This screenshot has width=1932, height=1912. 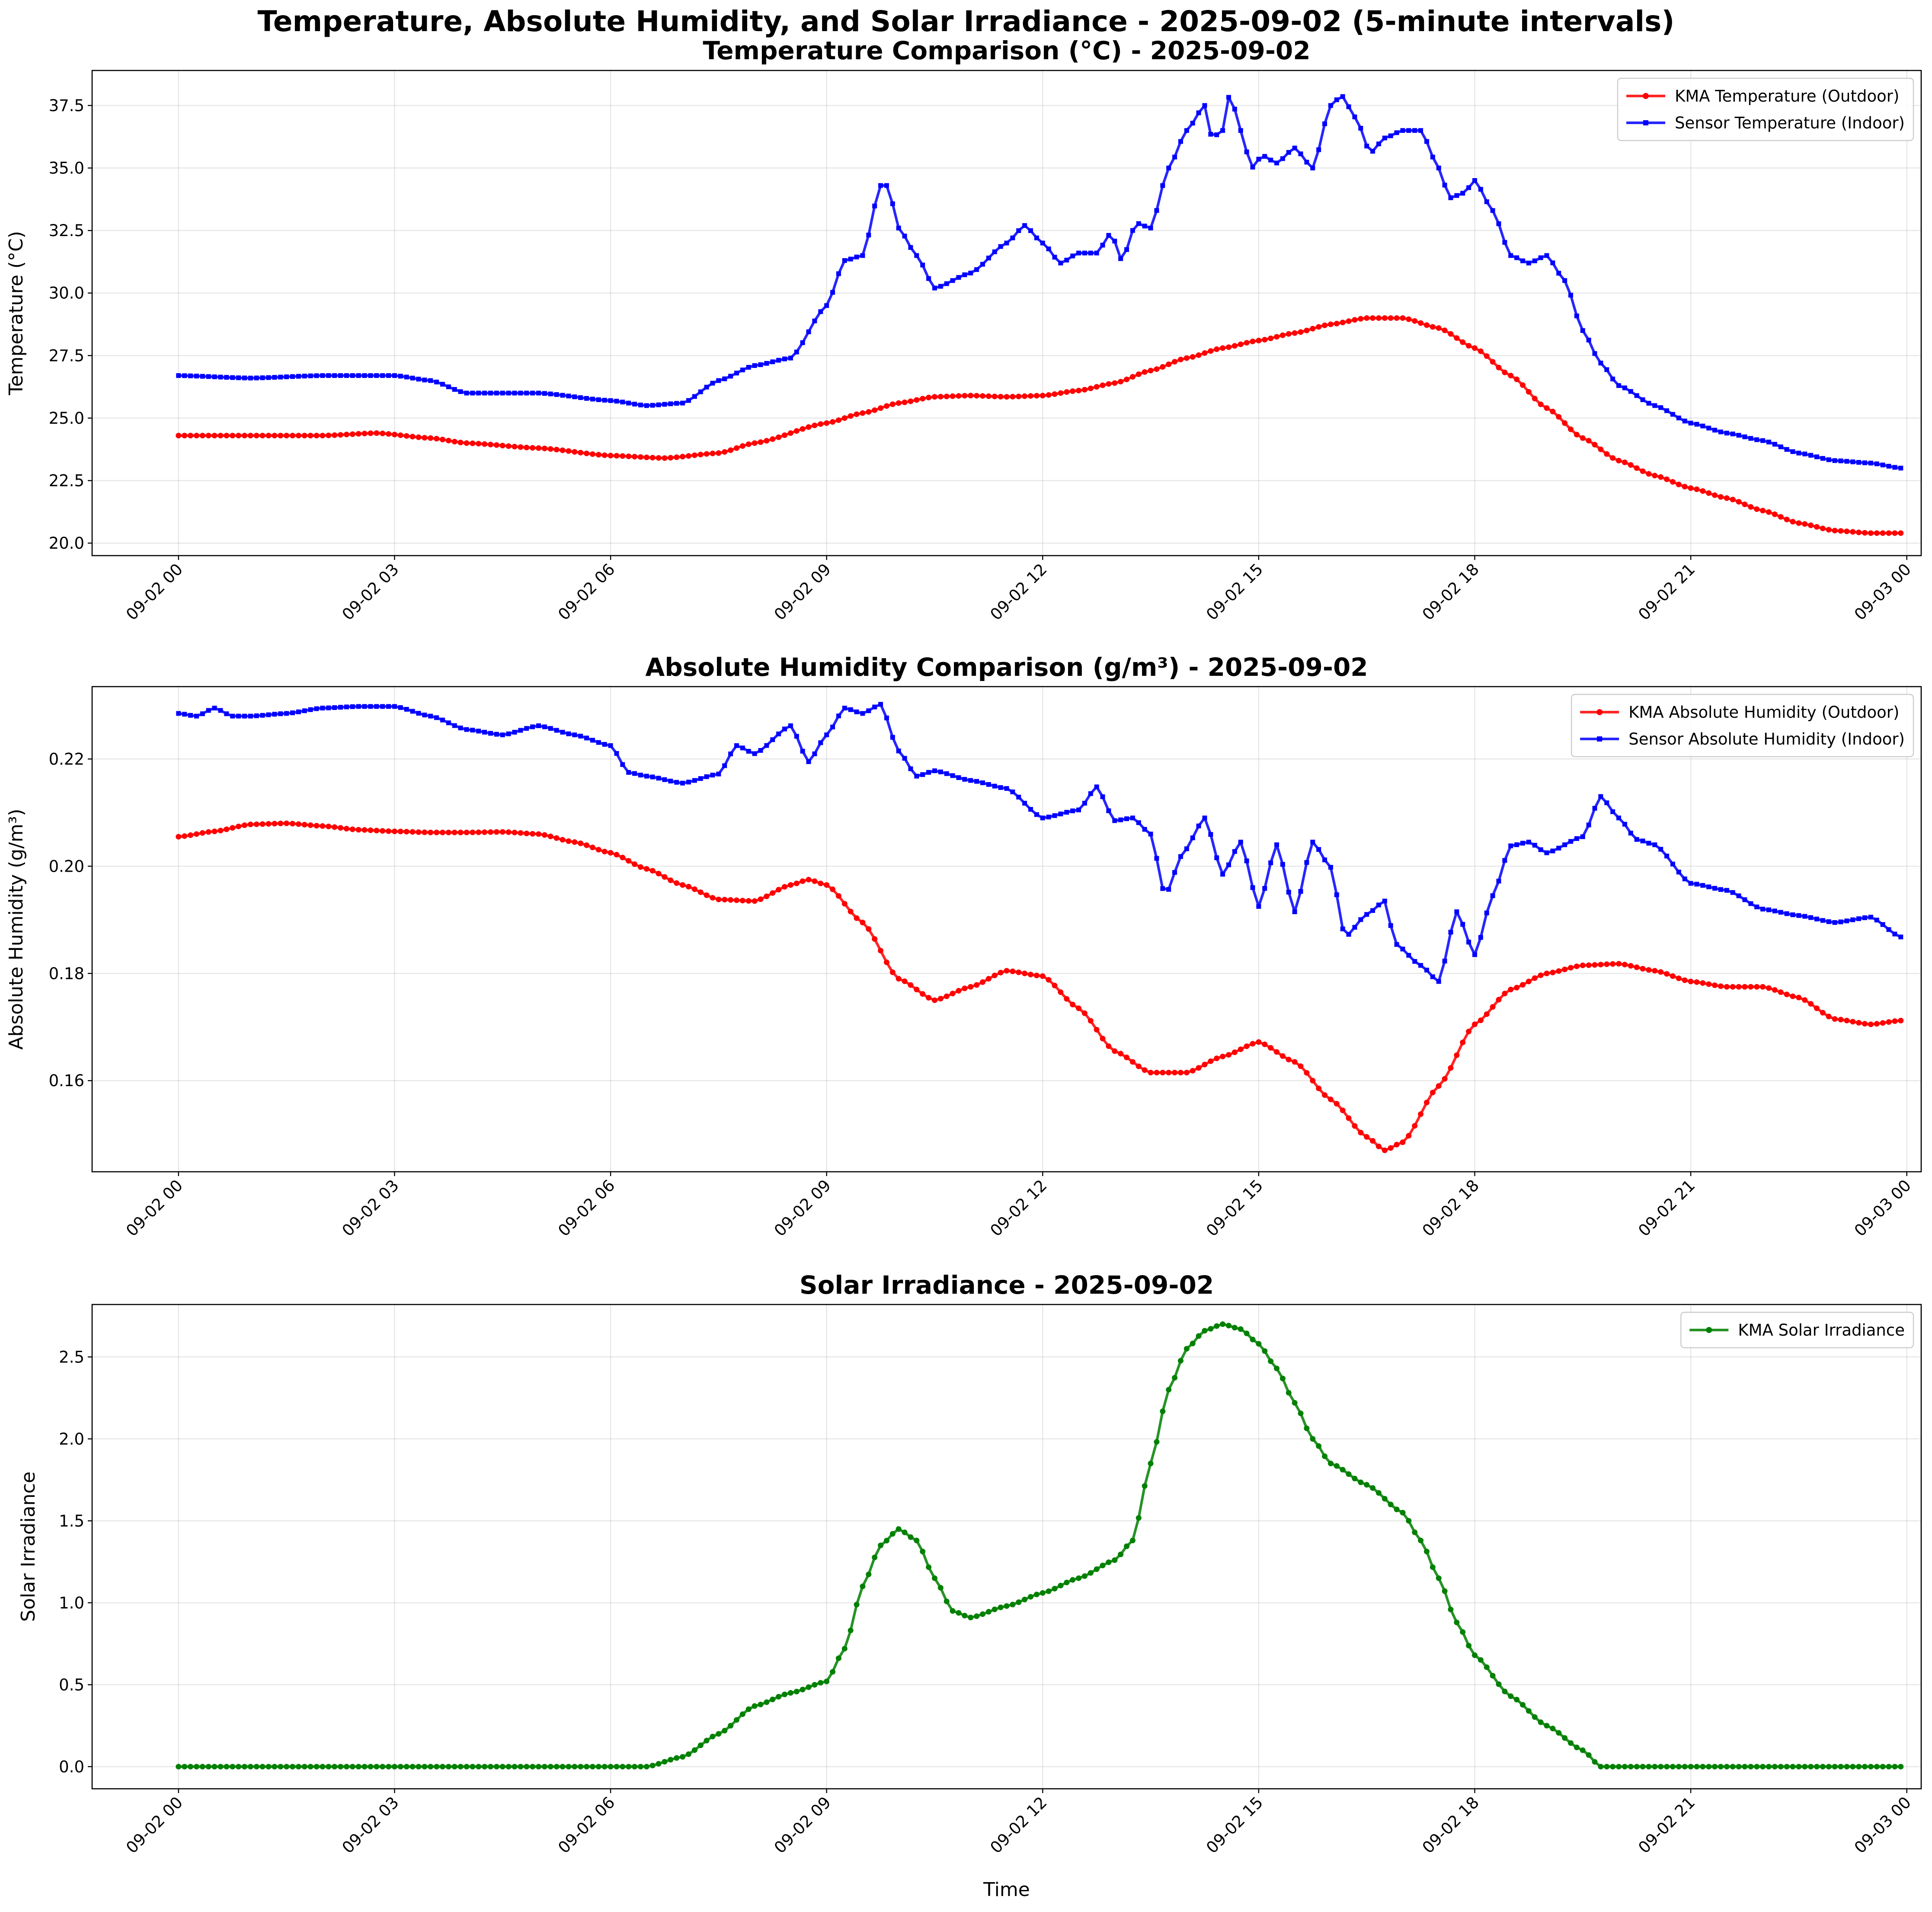 I want to click on ytick-label: 35.0, so click(x=66, y=168).